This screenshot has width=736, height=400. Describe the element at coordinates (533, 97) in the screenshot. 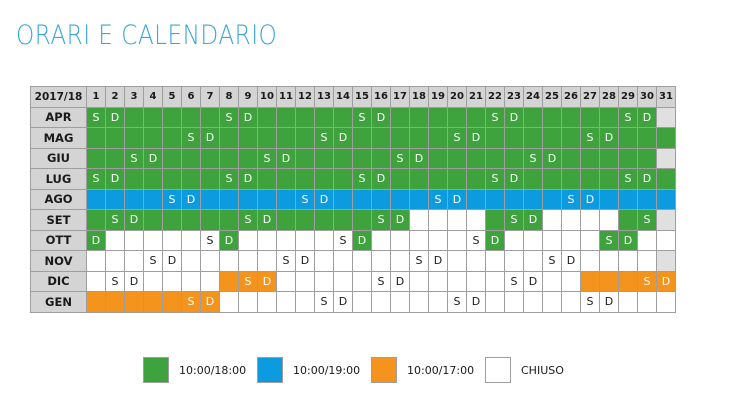

I see `day-header: 24` at that location.